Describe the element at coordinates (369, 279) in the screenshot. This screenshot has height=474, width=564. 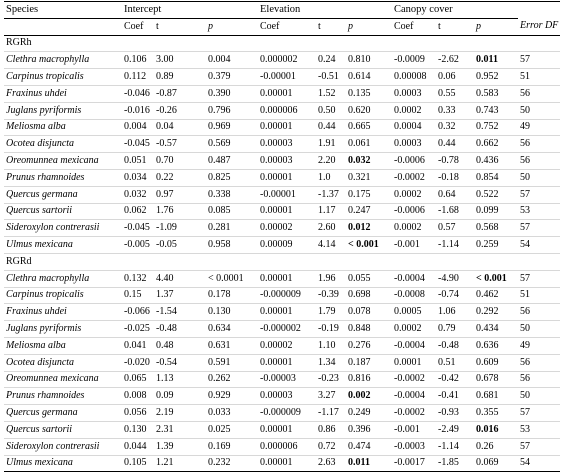
I see `value-cell: 0.055` at that location.